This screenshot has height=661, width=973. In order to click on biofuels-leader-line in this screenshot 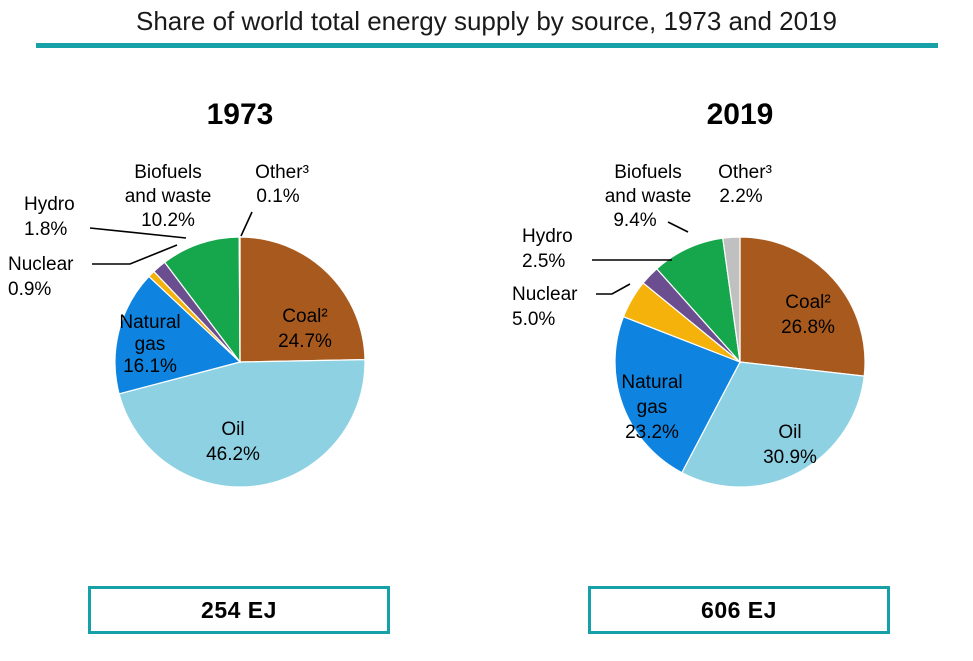, I will do `click(678, 227)`.